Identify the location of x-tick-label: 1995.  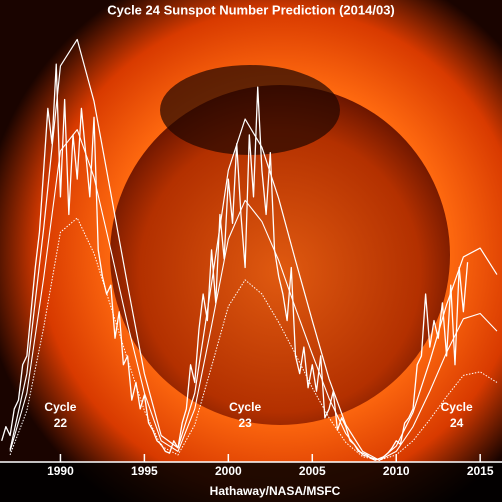
(144, 471).